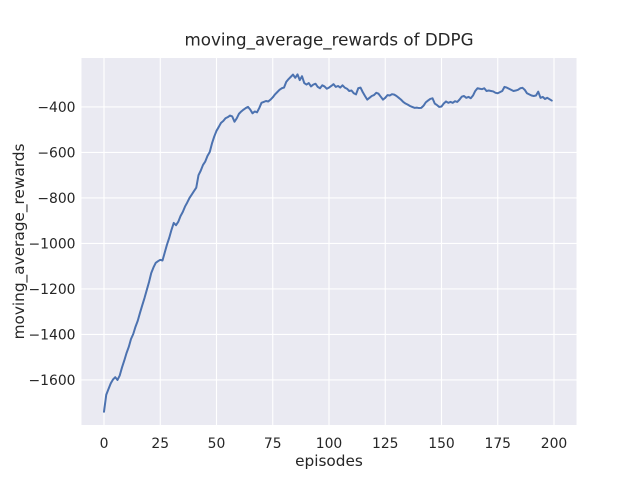  I want to click on chart-title: moving_average_rewards of DDPG, so click(328, 40).